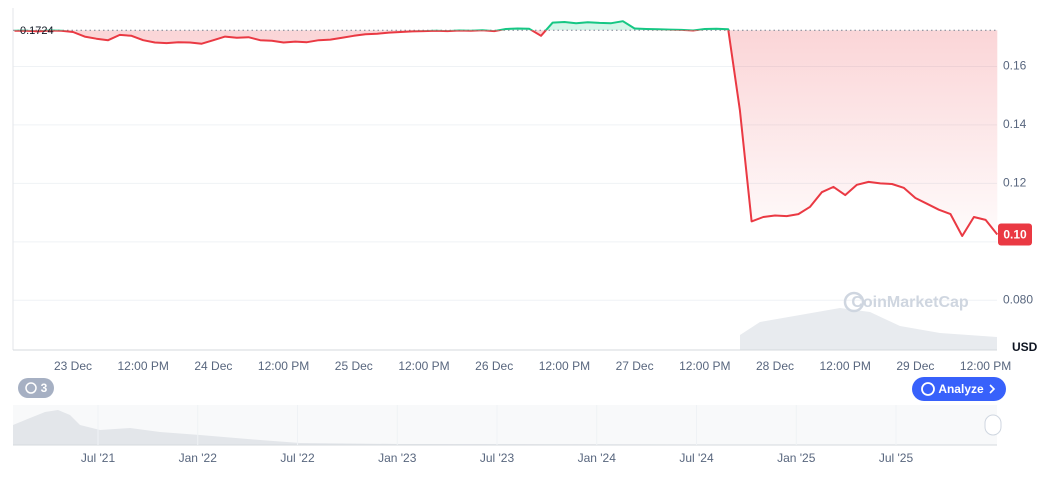 The image size is (1053, 480). What do you see at coordinates (73, 366) in the screenshot?
I see `x-tick-label: 23 Dec` at bounding box center [73, 366].